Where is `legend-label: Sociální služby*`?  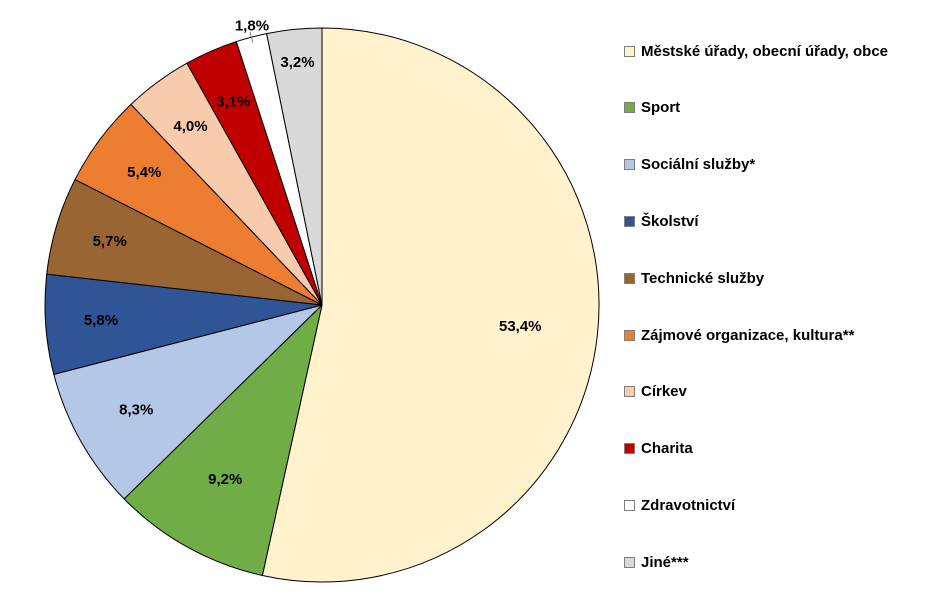
legend-label: Sociální služby* is located at coordinates (698, 165).